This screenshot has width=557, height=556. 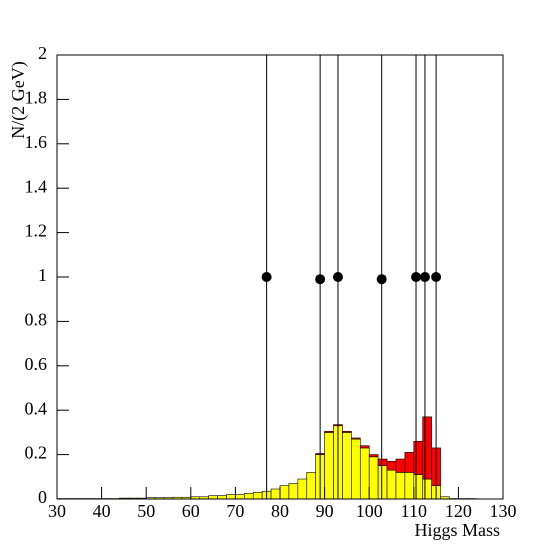 What do you see at coordinates (57, 511) in the screenshot?
I see `x-tick-label: 30` at bounding box center [57, 511].